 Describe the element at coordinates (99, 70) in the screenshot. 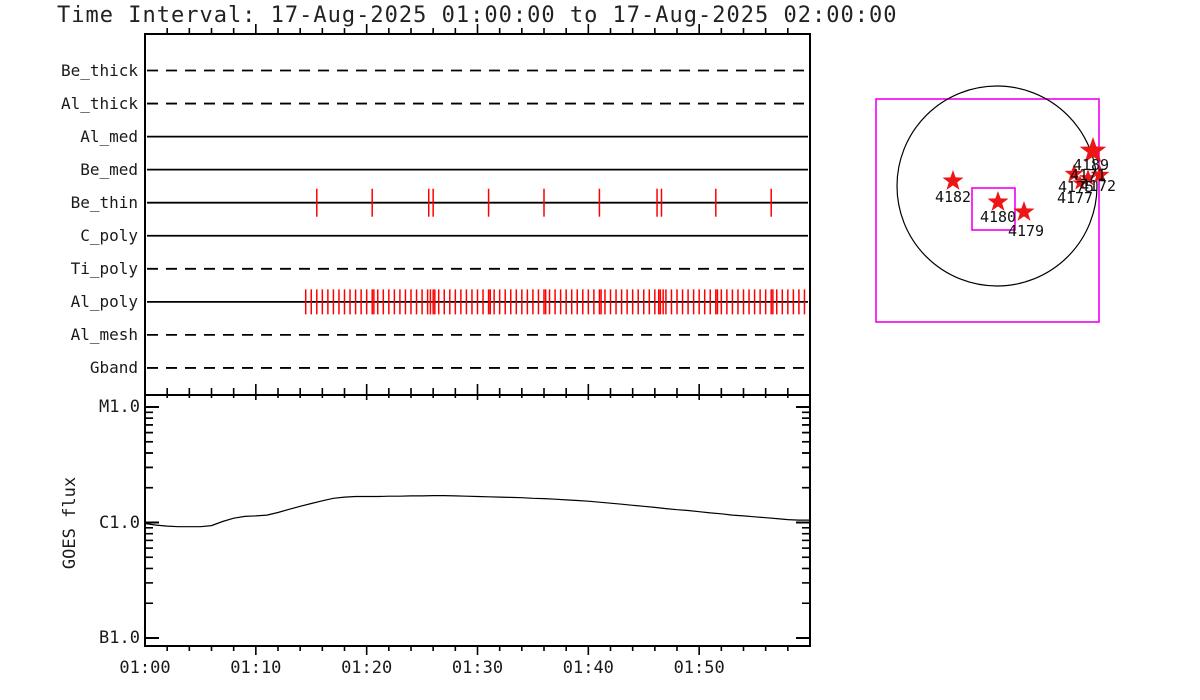

I see `filter-label-be_thick: Be_thick` at that location.